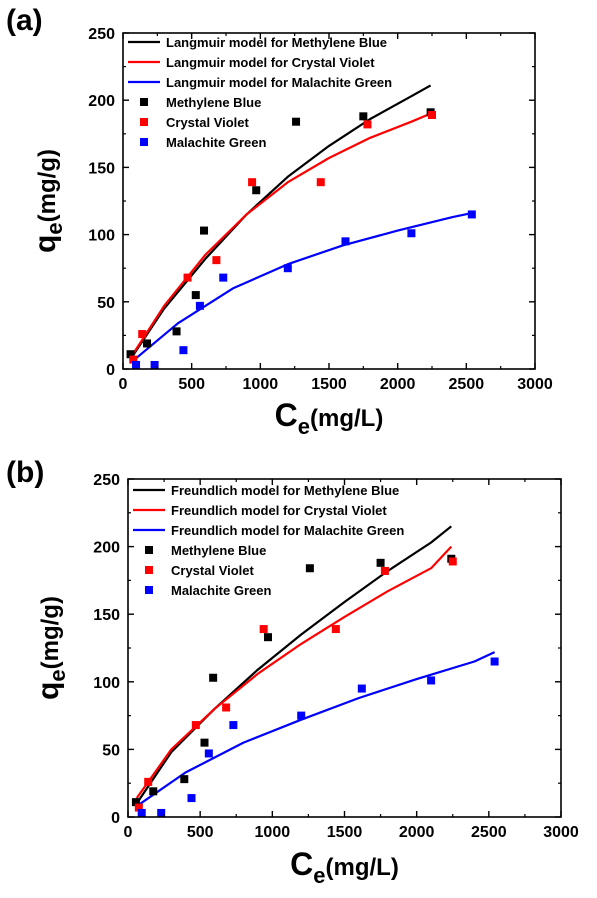 Image resolution: width=597 pixels, height=898 pixels. Describe the element at coordinates (106, 683) in the screenshot. I see `y-tick-label: 100` at that location.